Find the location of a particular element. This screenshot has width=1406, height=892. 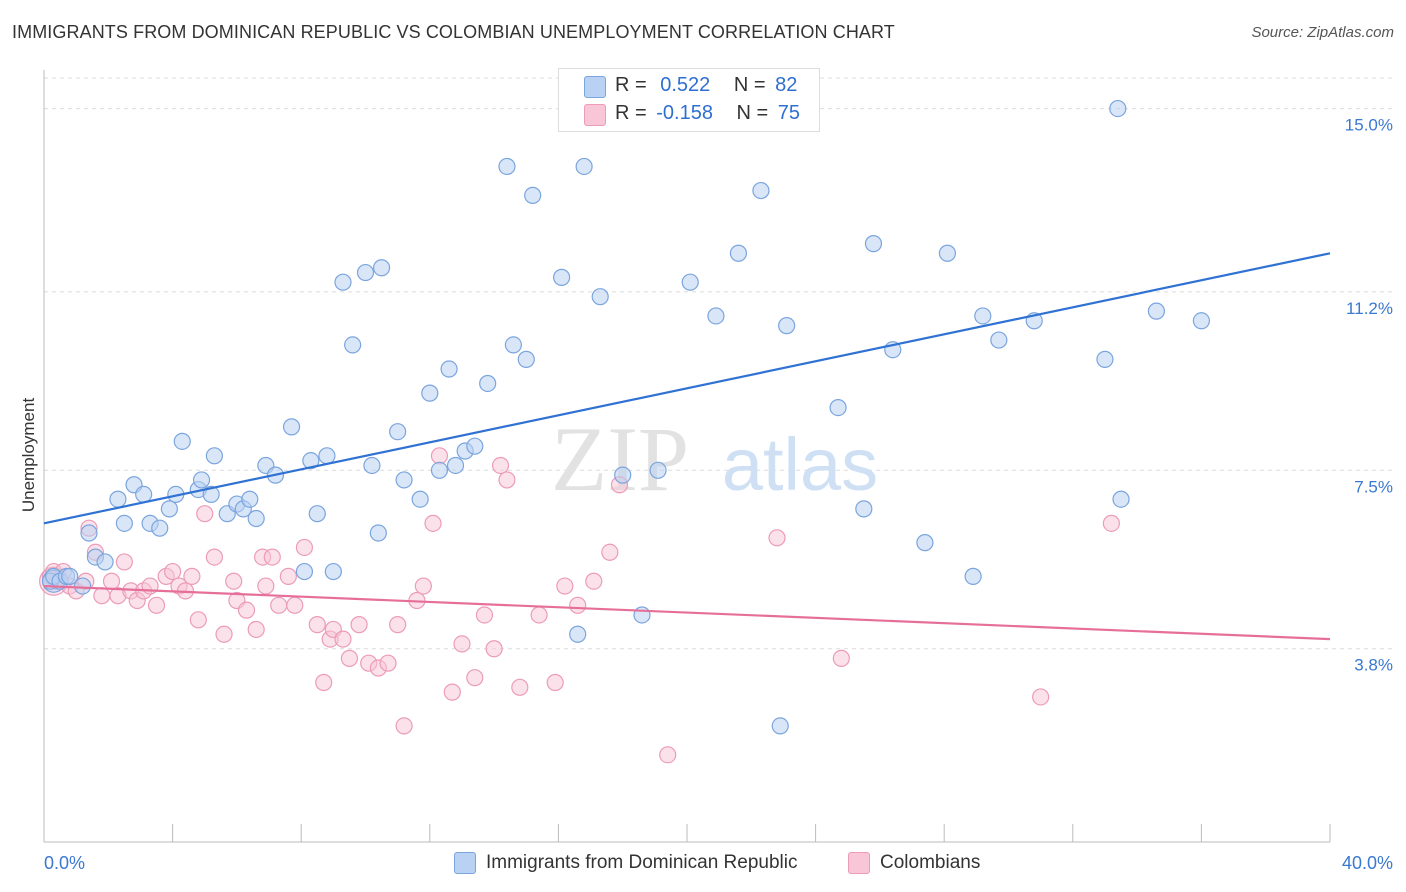

legend-n-value: 82 is located at coordinates (786, 85).